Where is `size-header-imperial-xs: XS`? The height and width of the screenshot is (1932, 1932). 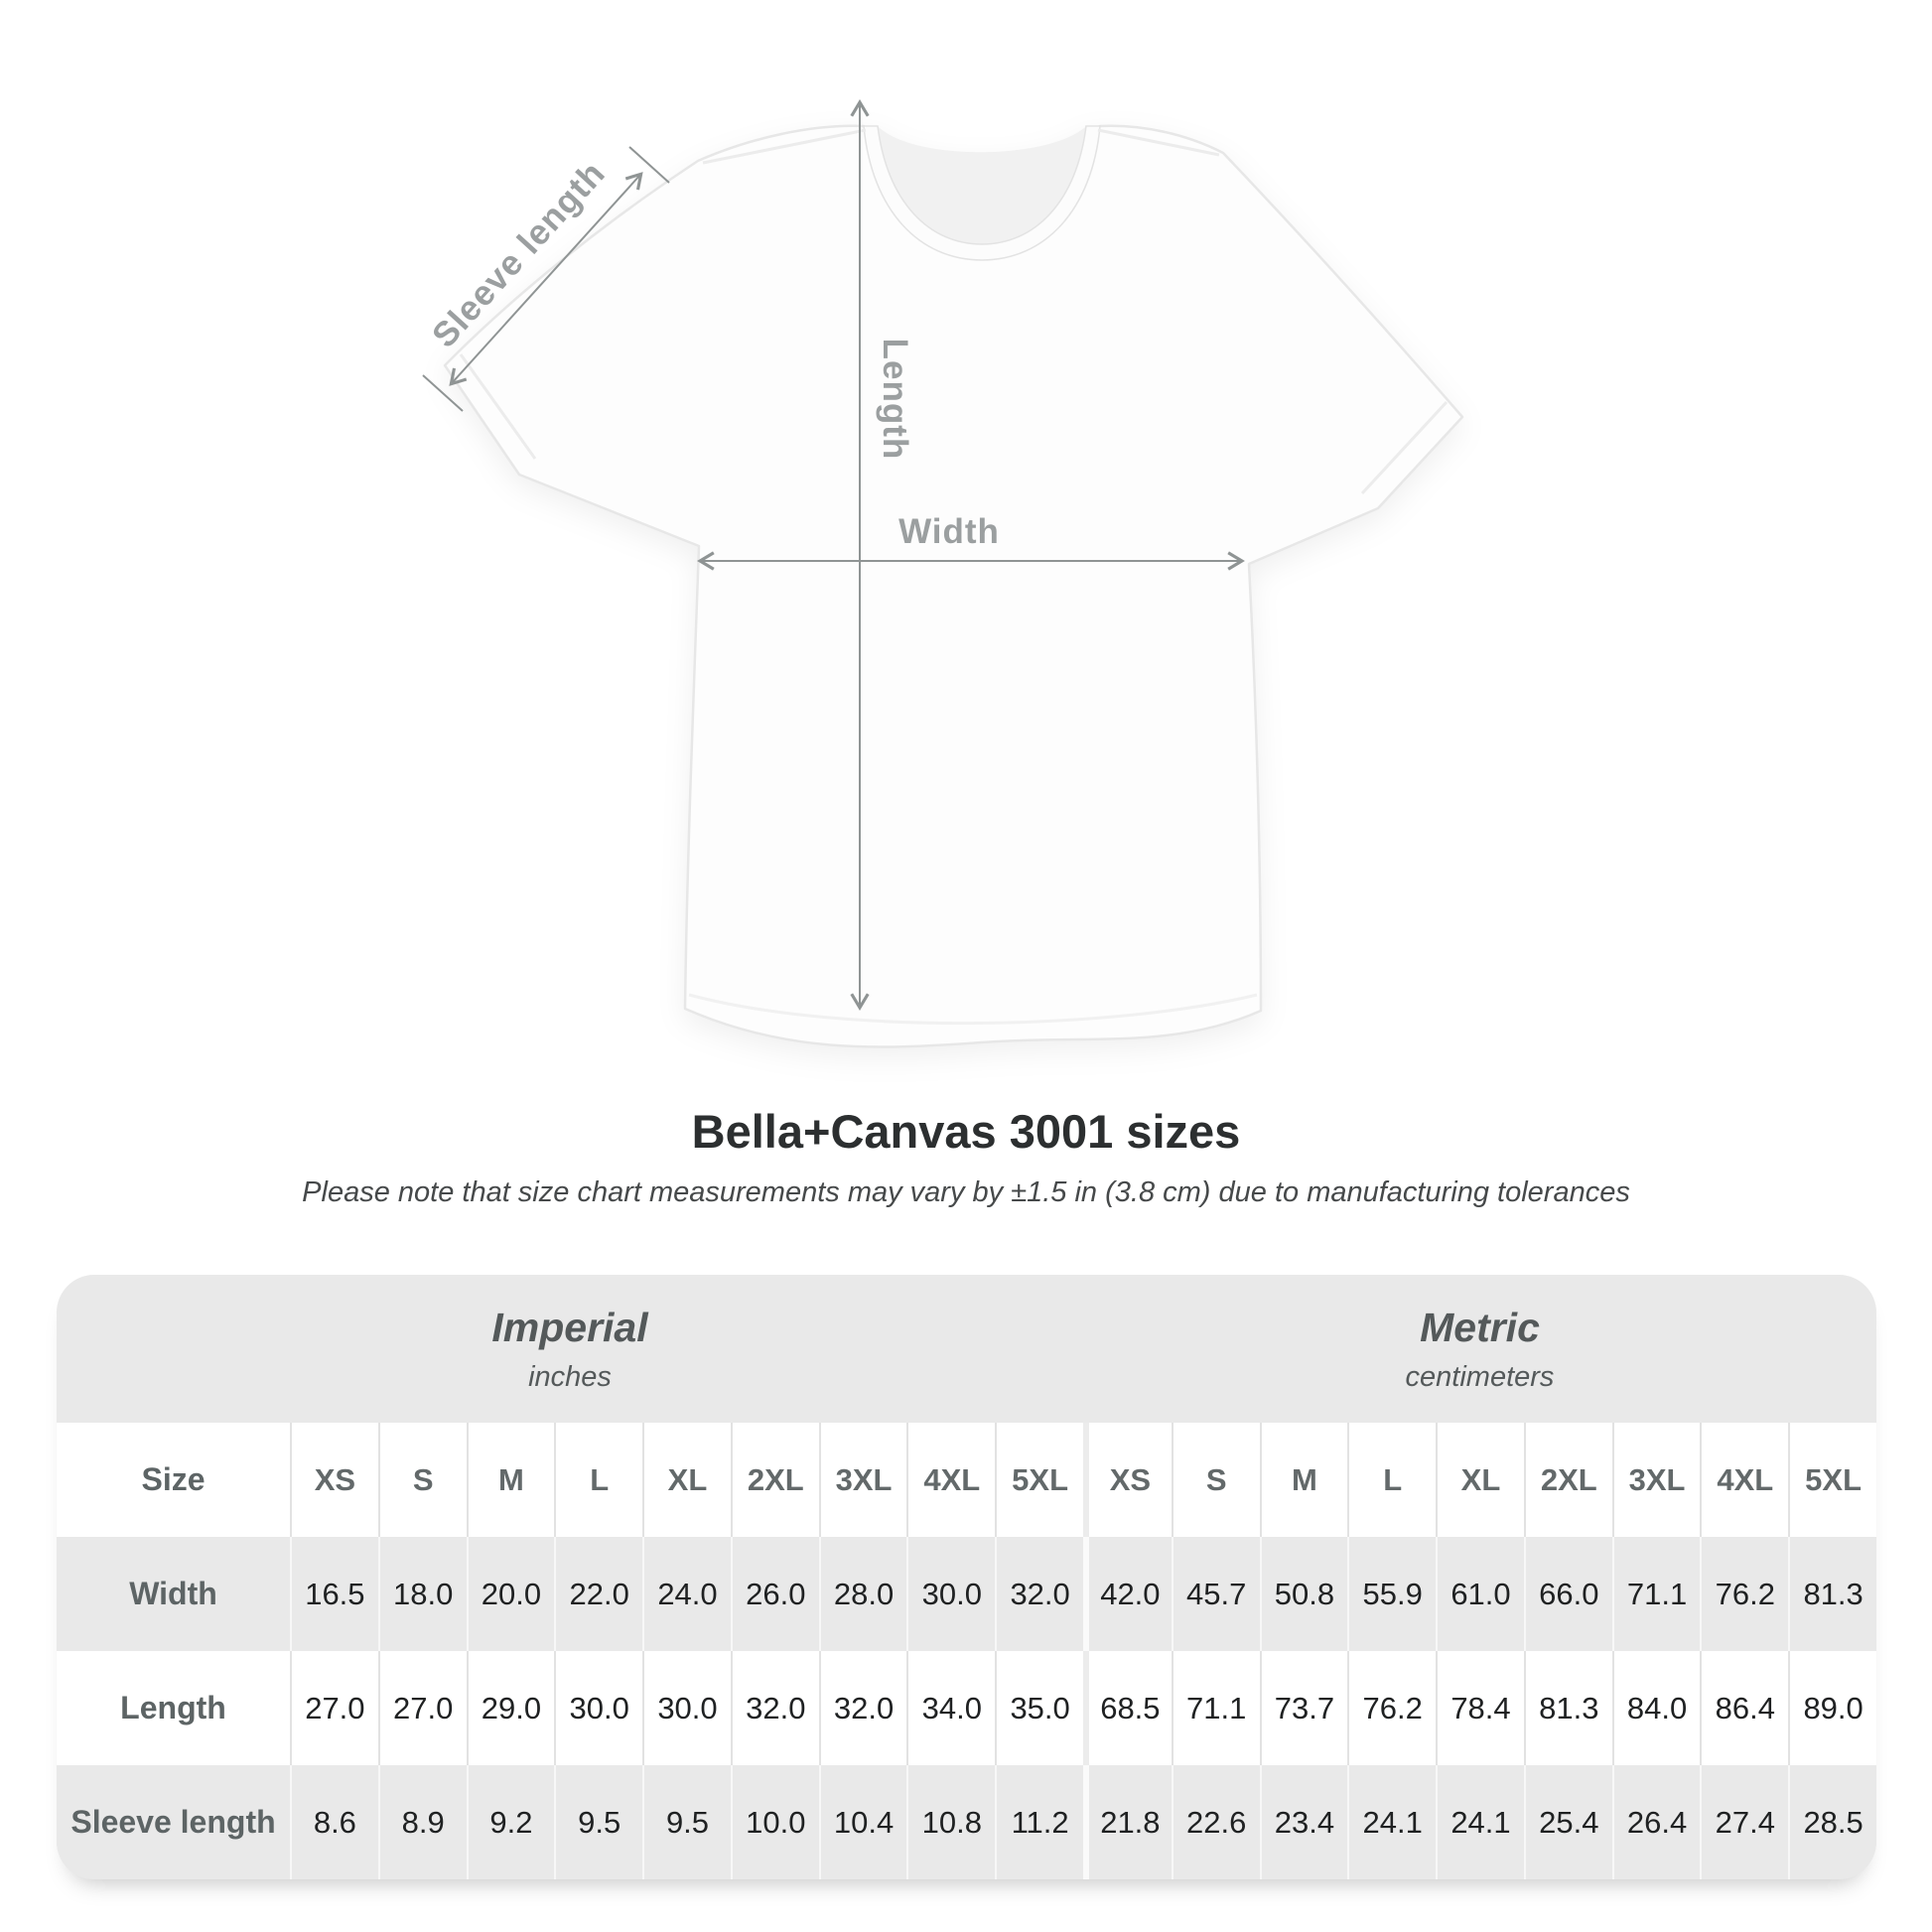 size-header-imperial-xs: XS is located at coordinates (334, 1480).